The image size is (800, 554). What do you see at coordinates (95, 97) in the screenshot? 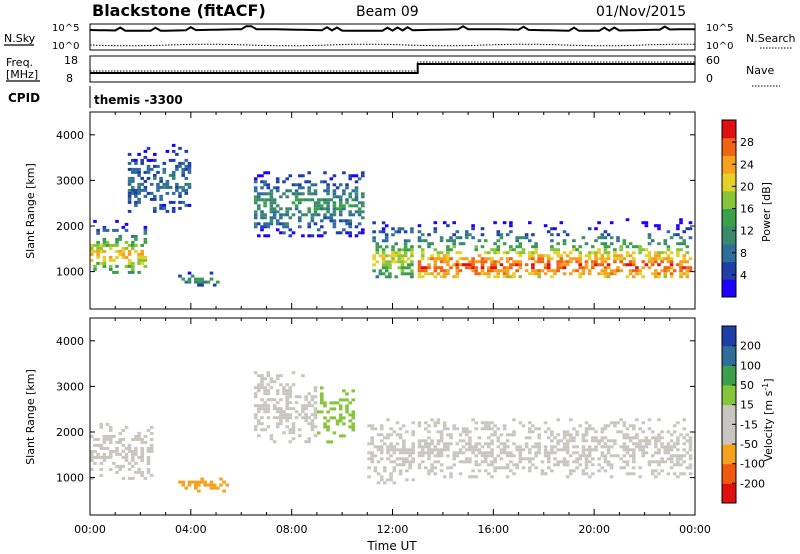
I see `cpid-panel: CPID themis -3300` at bounding box center [95, 97].